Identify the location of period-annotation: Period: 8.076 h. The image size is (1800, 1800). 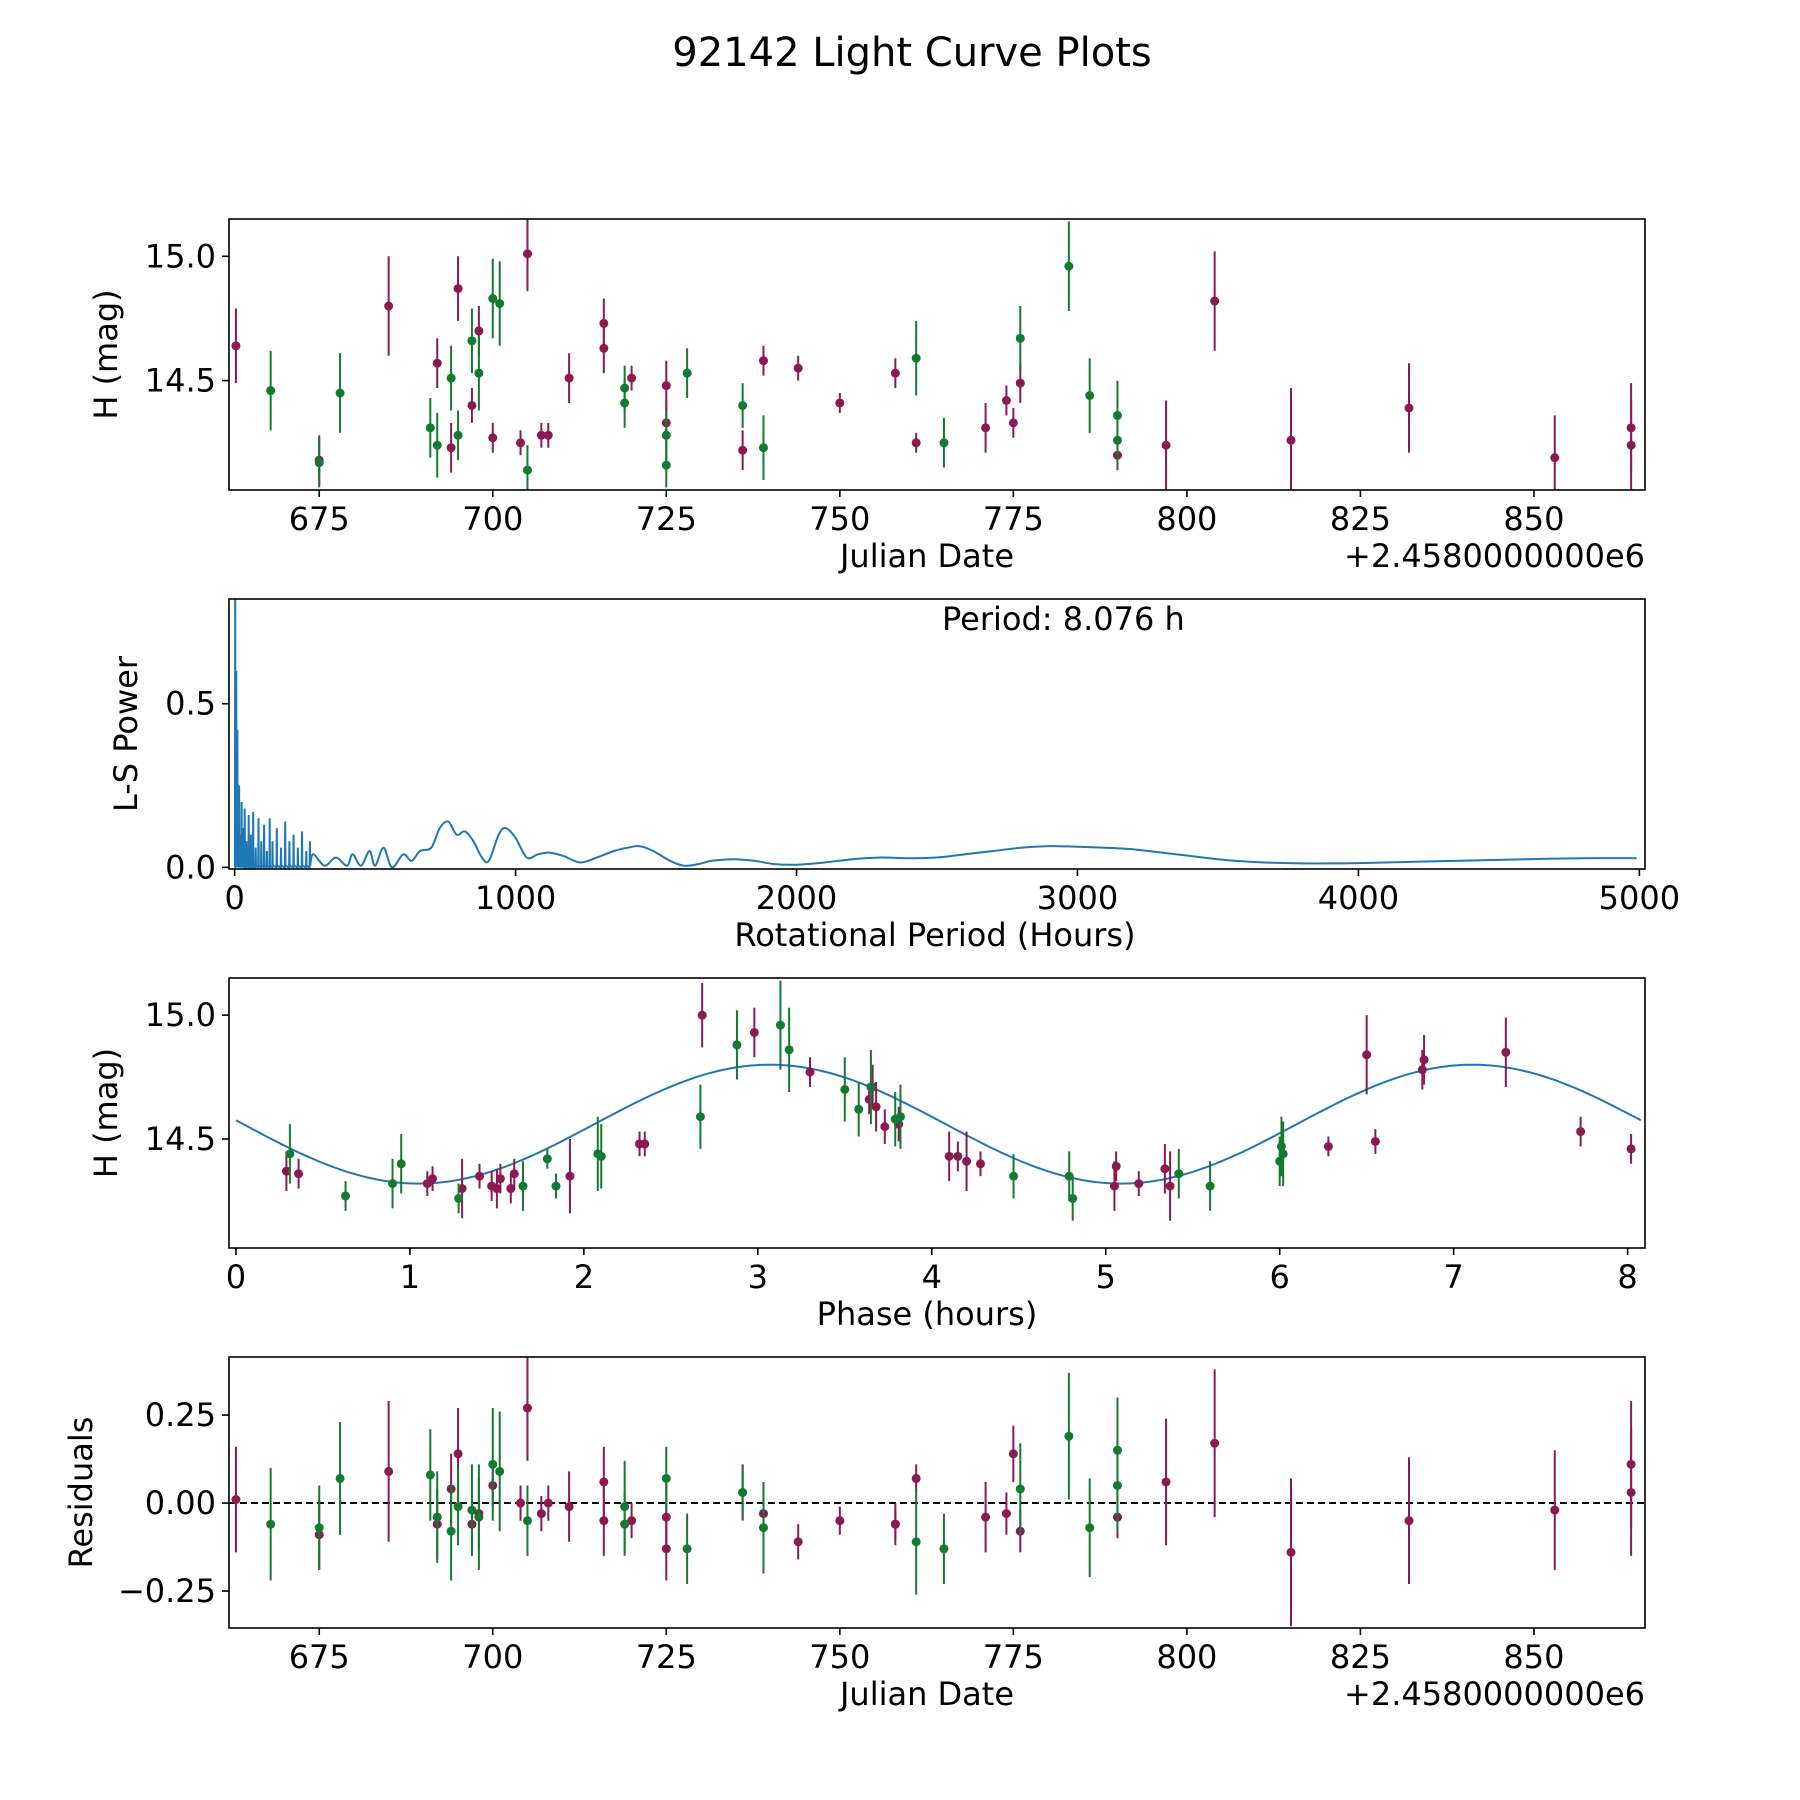
(1063, 619).